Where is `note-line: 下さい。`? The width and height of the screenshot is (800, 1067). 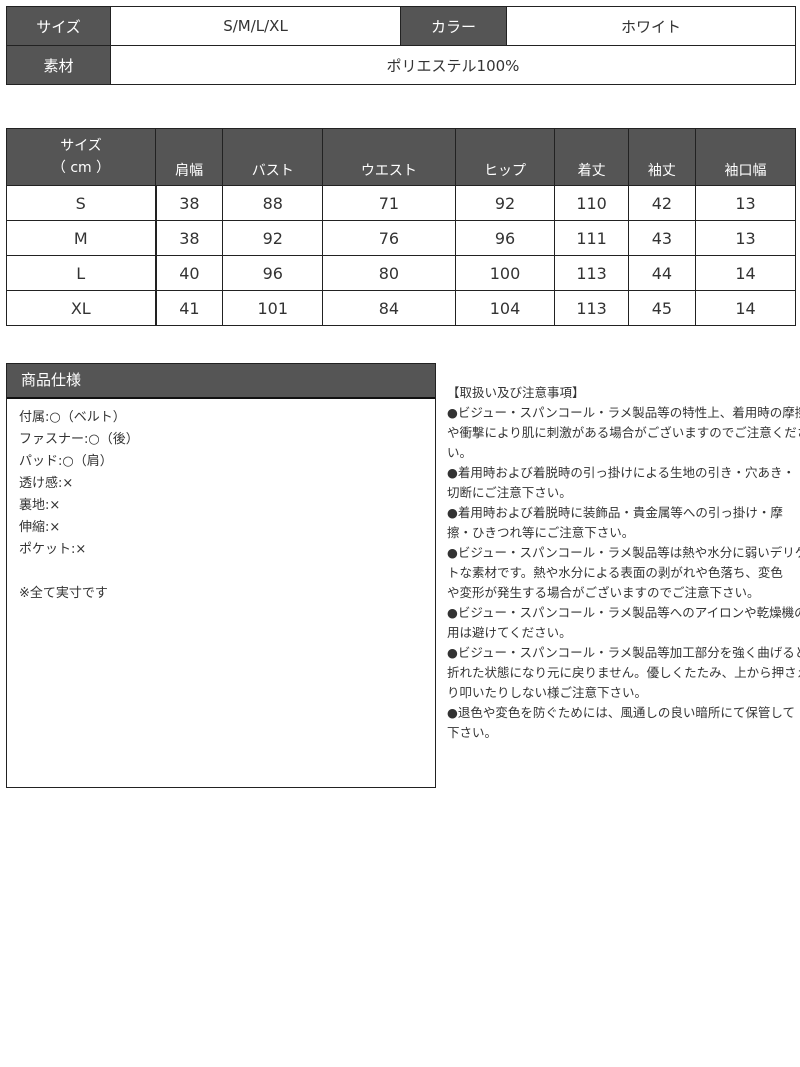
note-line: 下さい。 is located at coordinates (472, 732).